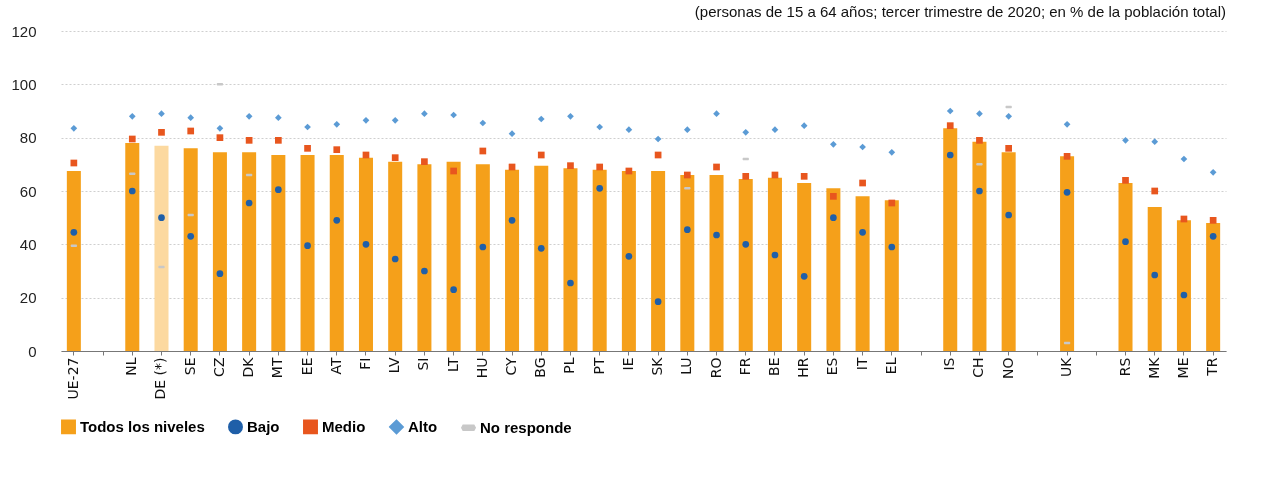 Image resolution: width=1263 pixels, height=483 pixels. Describe the element at coordinates (803, 367) in the screenshot. I see `x-tick-label: HR` at that location.